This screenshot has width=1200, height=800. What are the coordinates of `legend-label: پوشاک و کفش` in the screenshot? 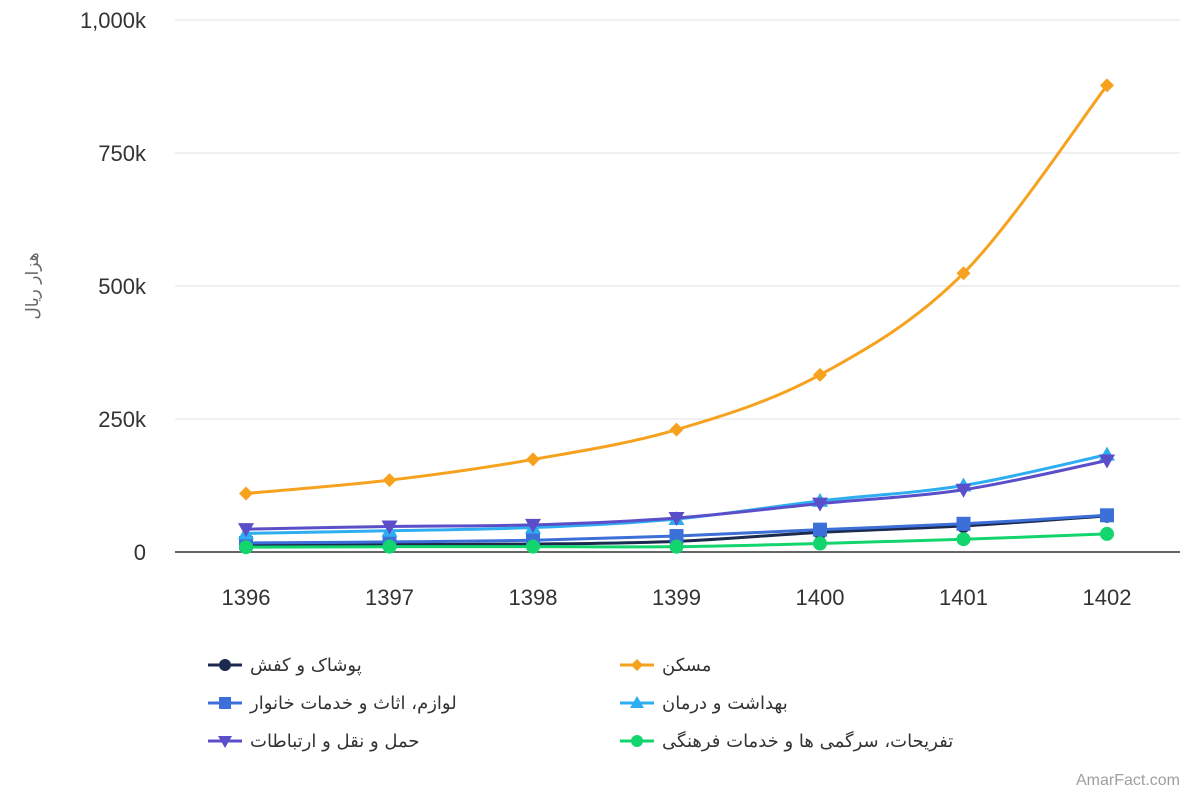 It's located at (306, 665).